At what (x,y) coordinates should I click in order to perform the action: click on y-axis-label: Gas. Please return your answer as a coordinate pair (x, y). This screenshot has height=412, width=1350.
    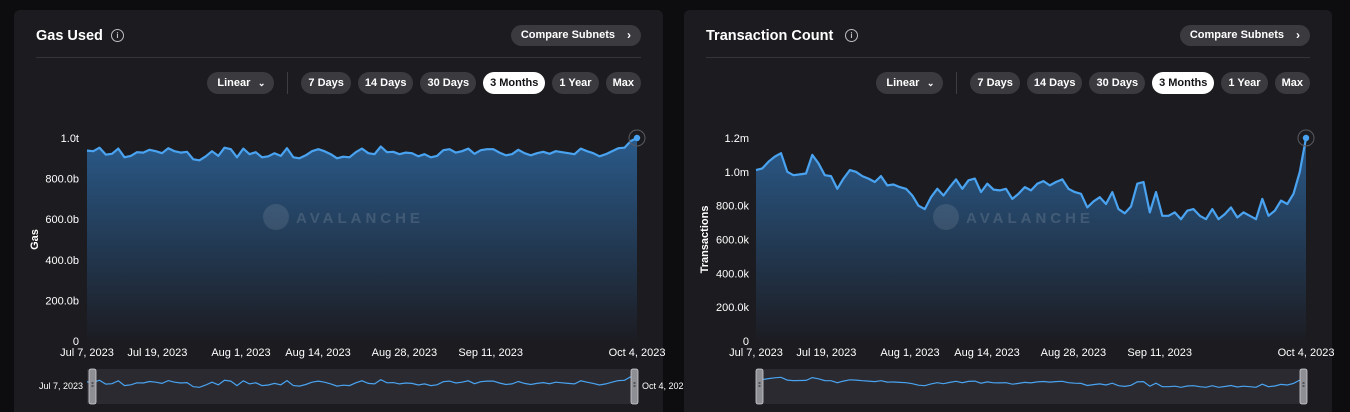
    Looking at the image, I should click on (35, 239).